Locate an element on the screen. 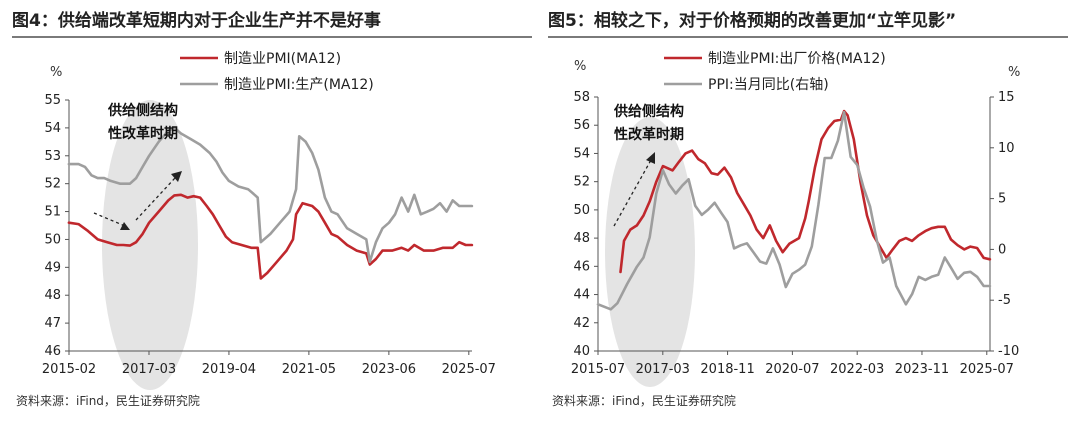 This screenshot has width=1080, height=427. chart-title-right: 图5：相较之下，对于价格预期的改善更加“立竿见影” is located at coordinates (752, 21).